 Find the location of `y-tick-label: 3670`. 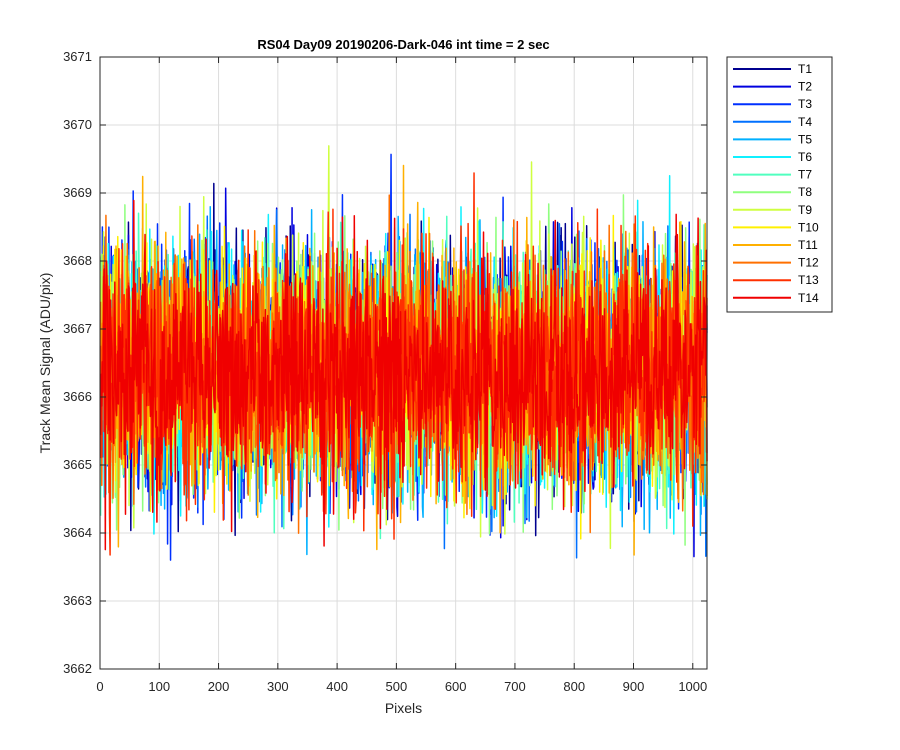

y-tick-label: 3670 is located at coordinates (77, 124).